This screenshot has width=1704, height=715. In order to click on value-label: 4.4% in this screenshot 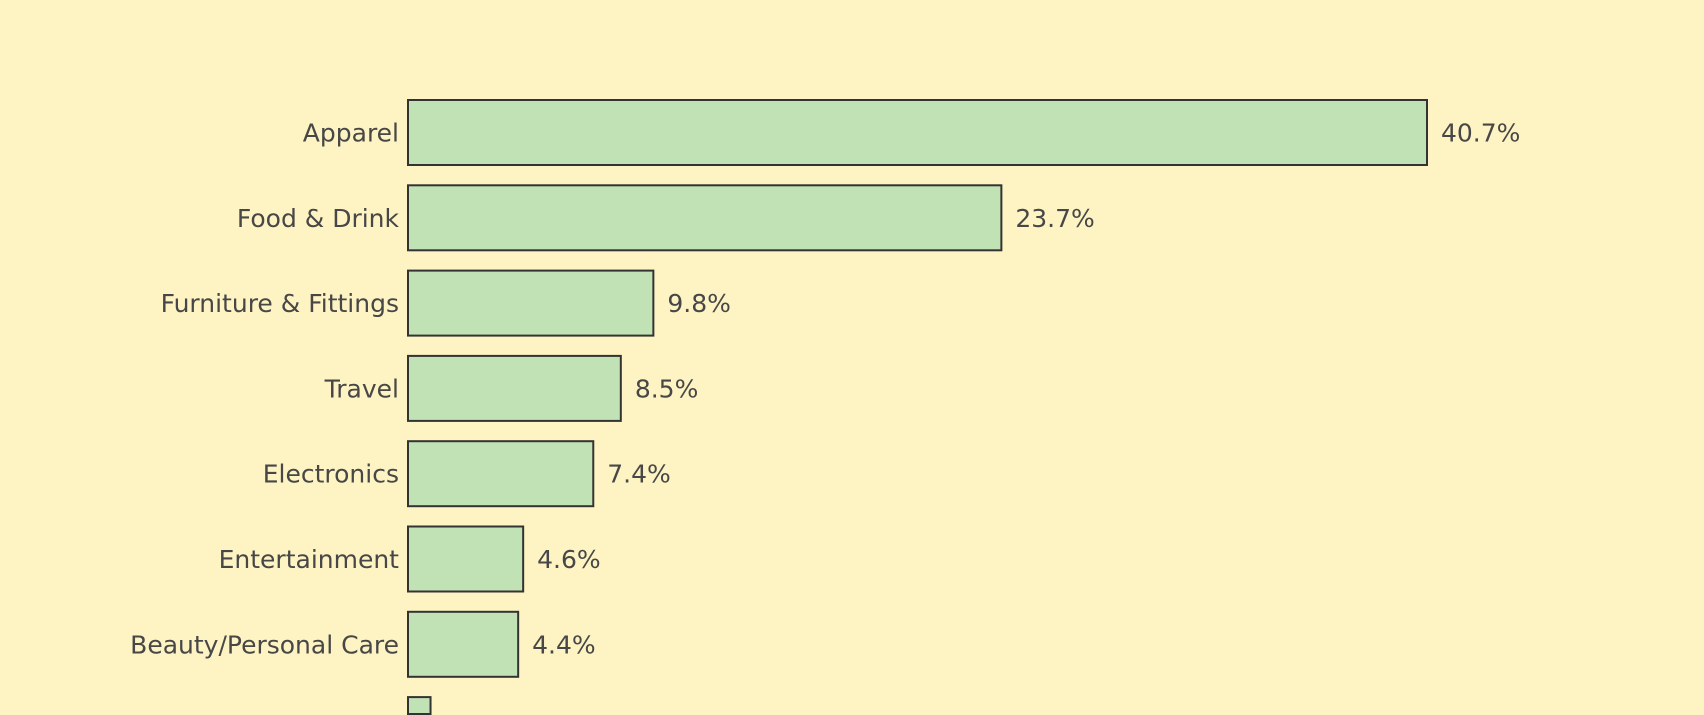, I will do `click(564, 644)`.